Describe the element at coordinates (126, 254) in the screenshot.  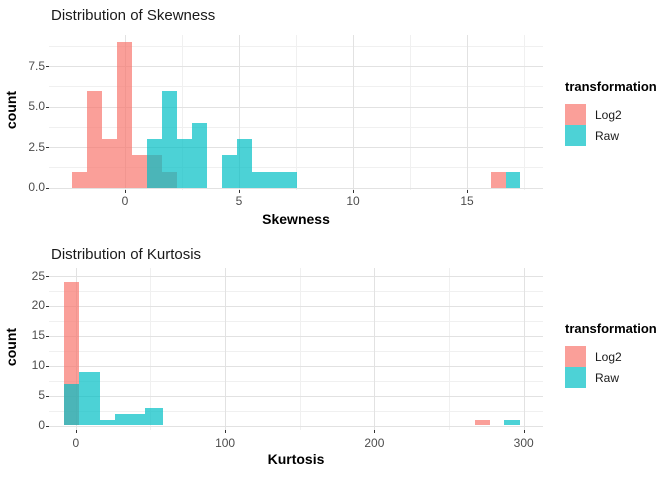
I see `chart-title: Distribution of Kurtosis` at that location.